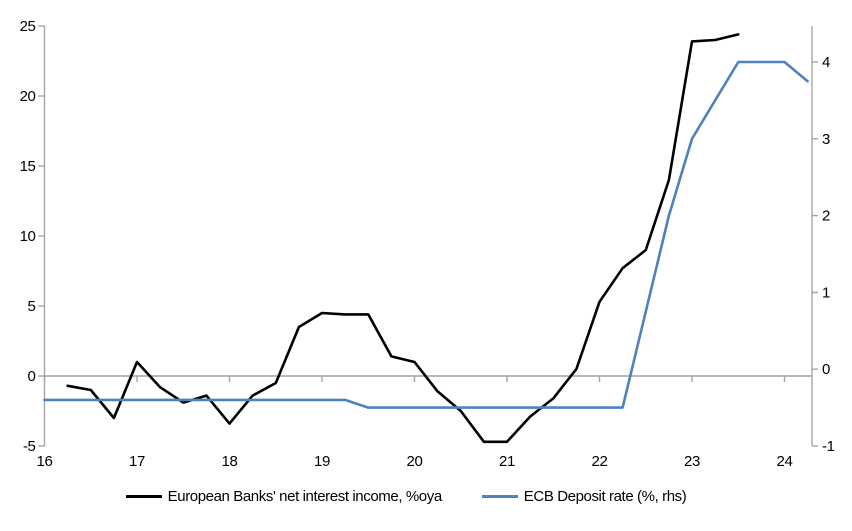 This screenshot has height=531, width=852. I want to click on right-axis-tick-label: 4, so click(826, 62).